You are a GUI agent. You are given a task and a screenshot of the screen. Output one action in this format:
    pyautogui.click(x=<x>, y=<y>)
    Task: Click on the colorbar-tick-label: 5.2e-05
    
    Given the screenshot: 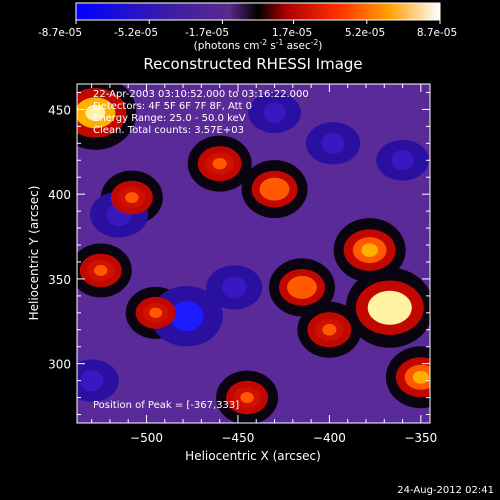 What is the action you would take?
    pyautogui.click(x=365, y=33)
    